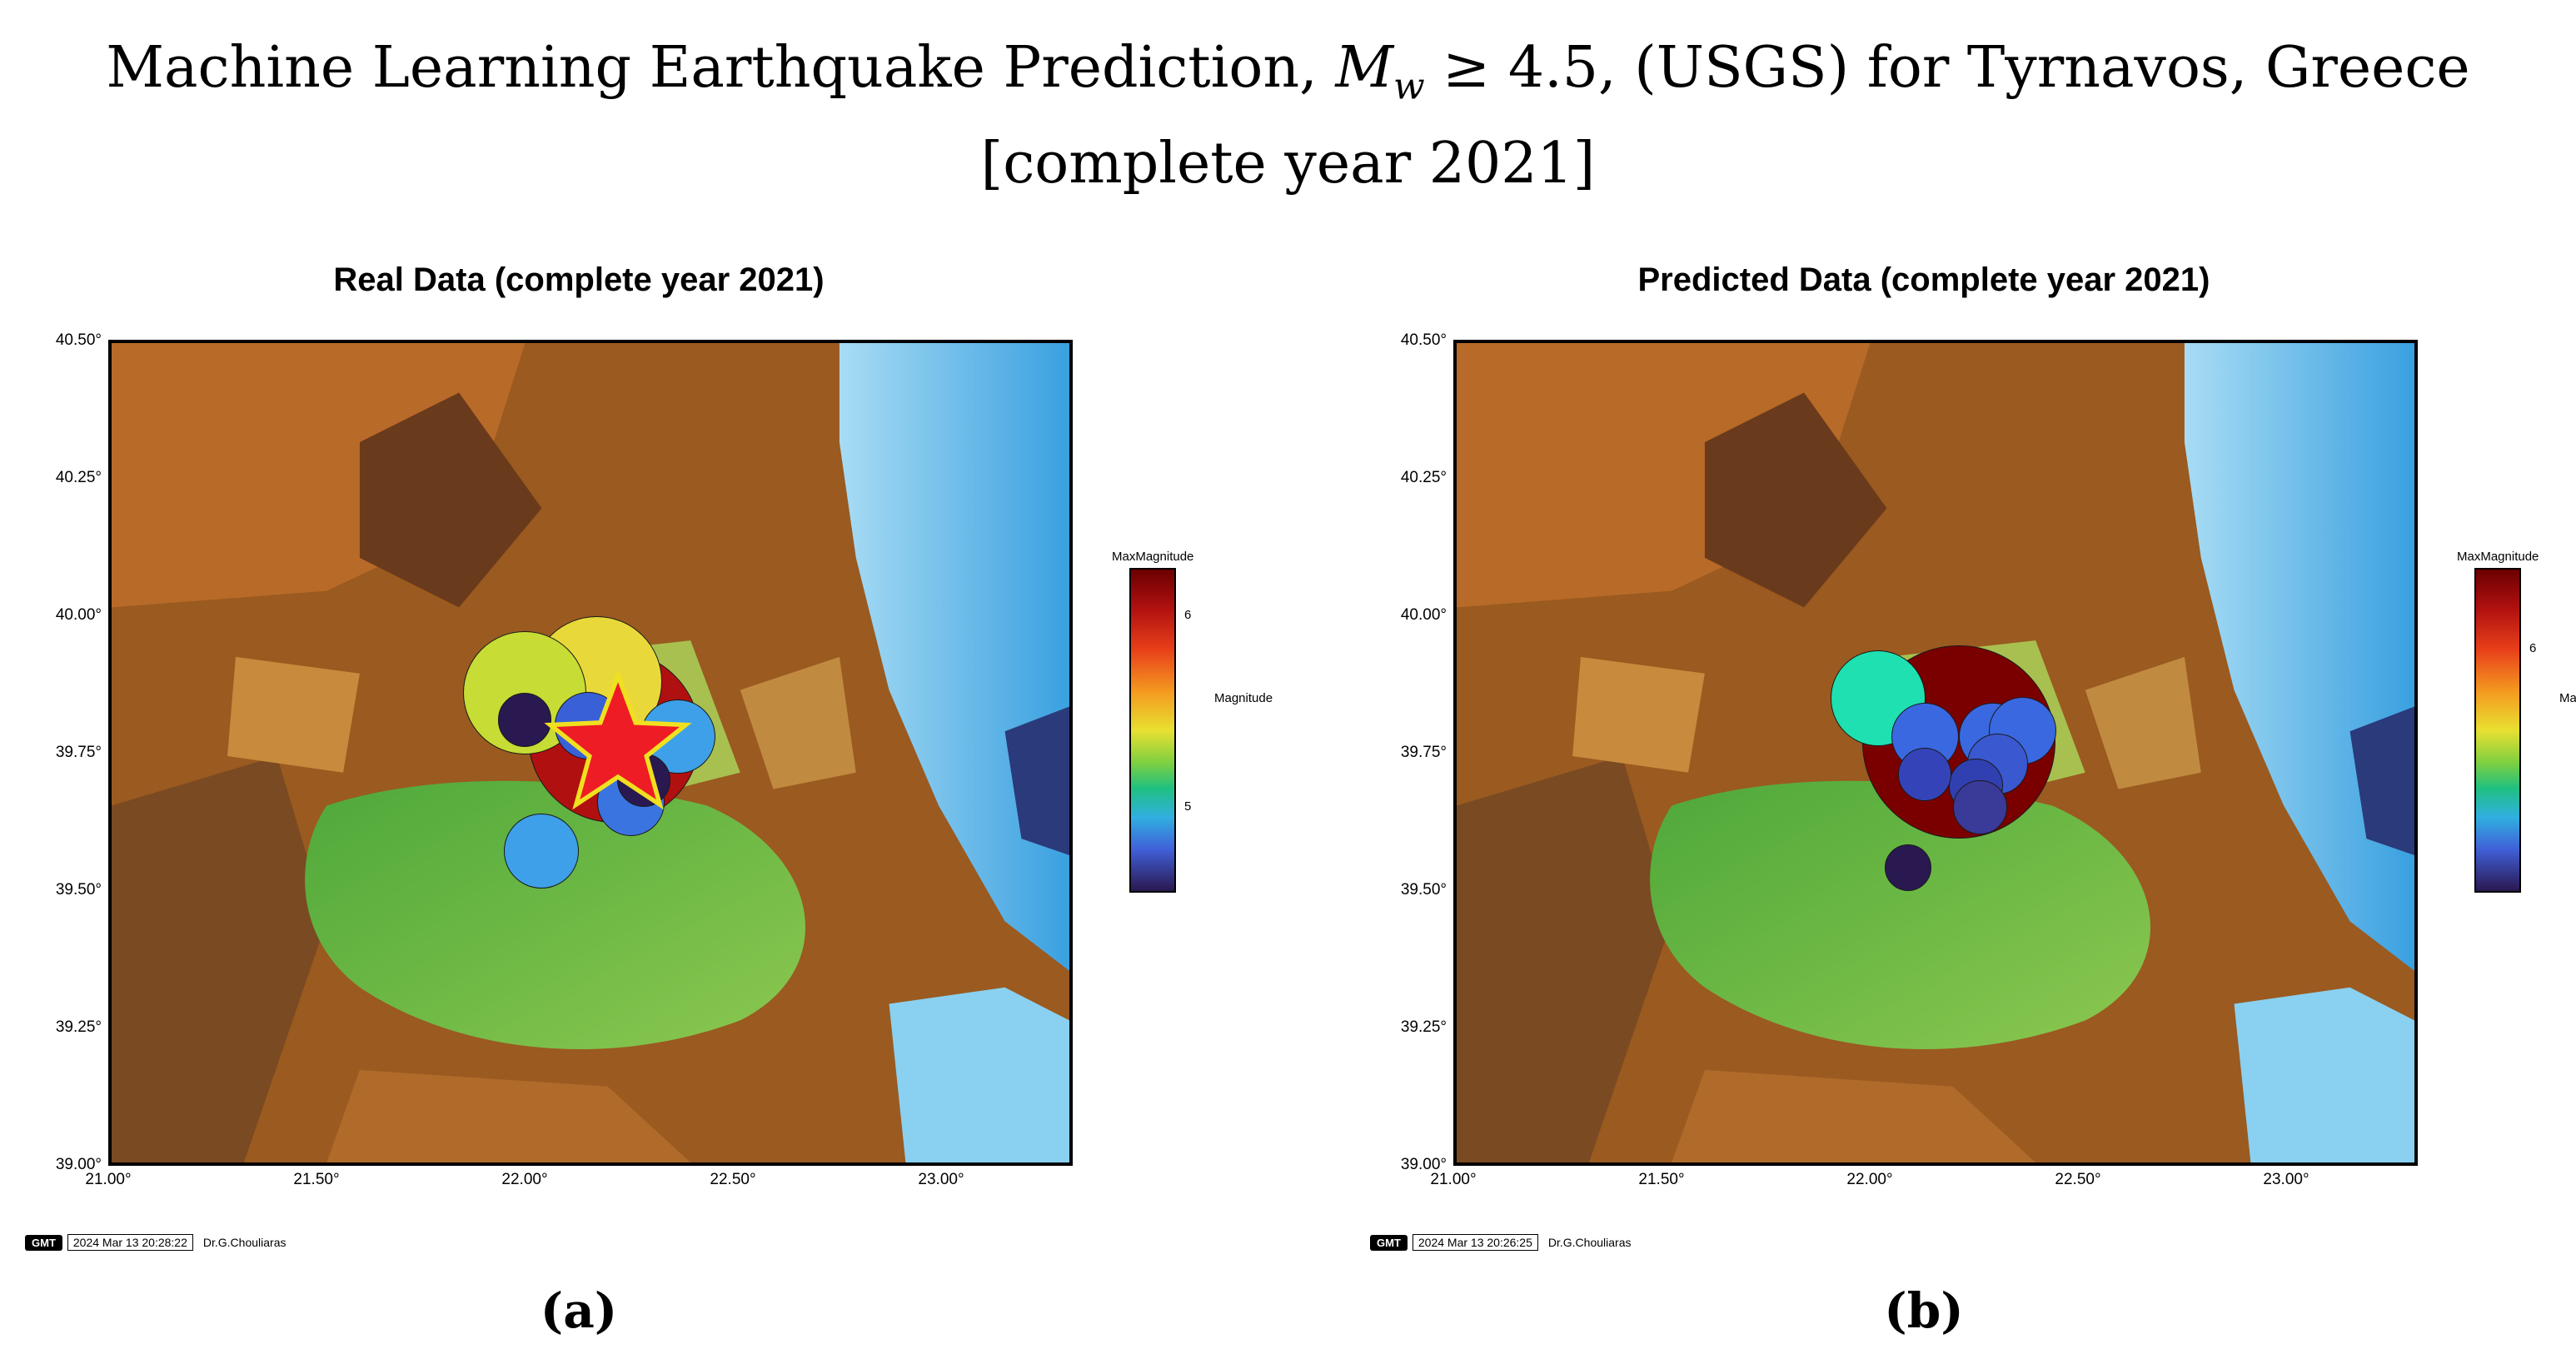 This screenshot has height=1354, width=2576. I want to click on mainshock-star-icon, so click(618, 741).